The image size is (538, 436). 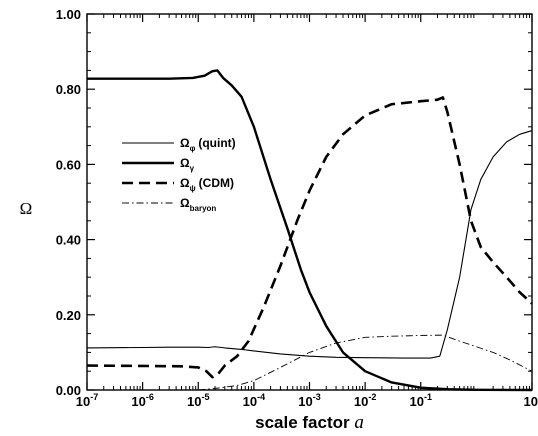 What do you see at coordinates (87, 400) in the screenshot?
I see `x-tick-label: 10⁻⁷` at bounding box center [87, 400].